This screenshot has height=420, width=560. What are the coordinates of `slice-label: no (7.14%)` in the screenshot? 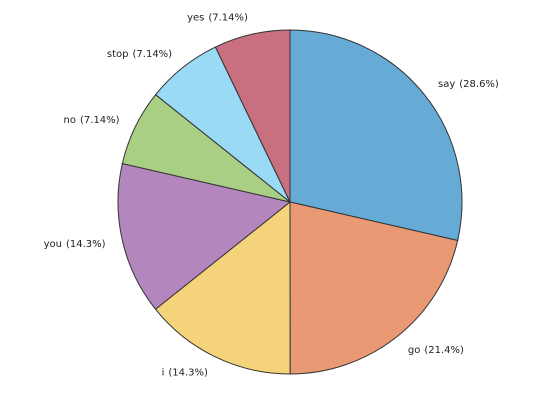 It's located at (92, 120).